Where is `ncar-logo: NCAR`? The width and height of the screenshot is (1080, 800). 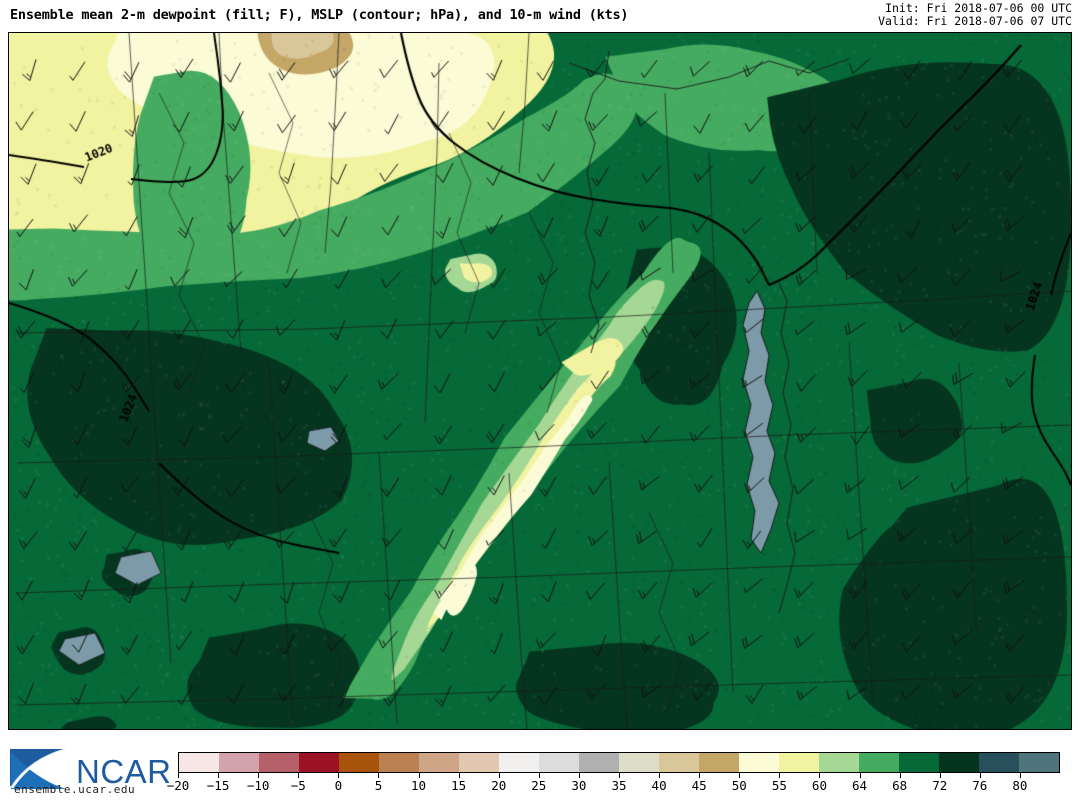 ncar-logo: NCAR is located at coordinates (90, 768).